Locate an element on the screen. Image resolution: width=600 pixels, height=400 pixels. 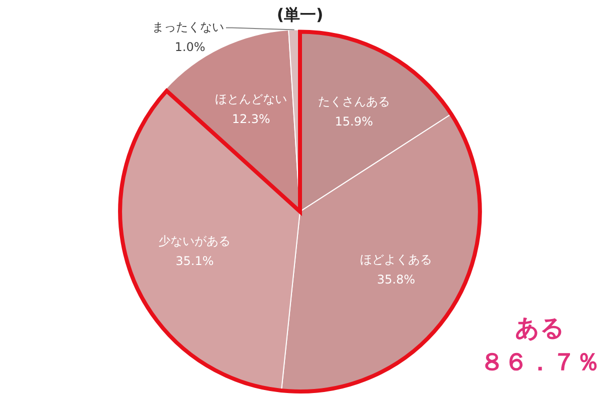
data-label: 35.1% is located at coordinates (195, 261).